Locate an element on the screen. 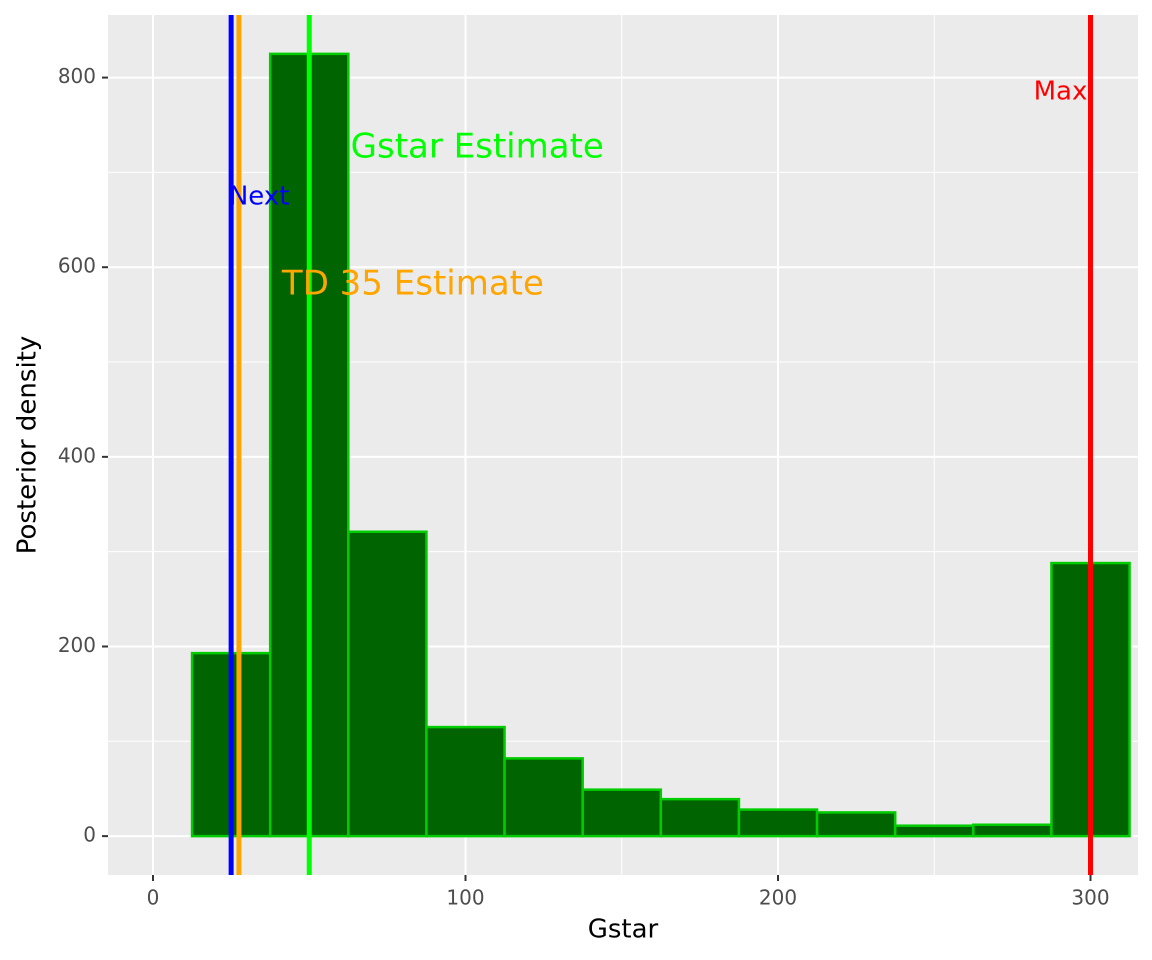 This screenshot has height=960, width=1152. y-tick-label: 0 is located at coordinates (89, 835).